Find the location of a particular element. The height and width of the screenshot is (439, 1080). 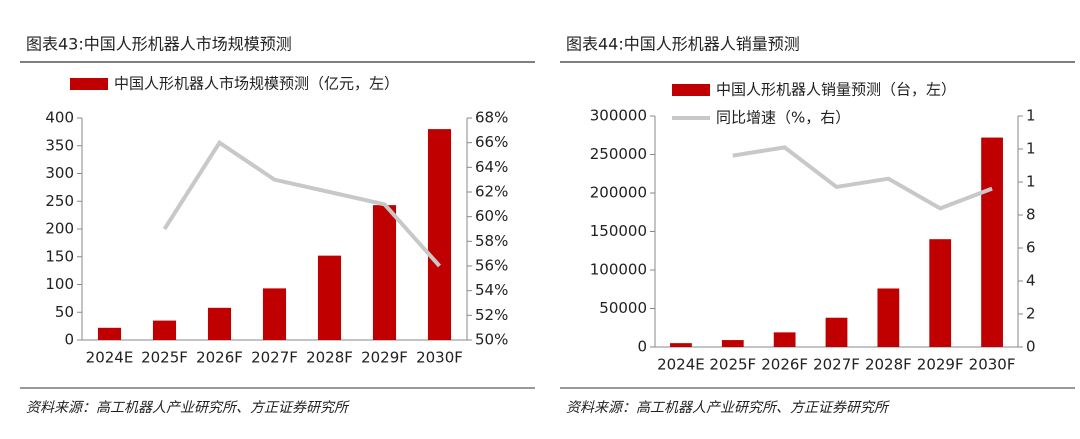

y2-tick-label: 68% is located at coordinates (491, 118).